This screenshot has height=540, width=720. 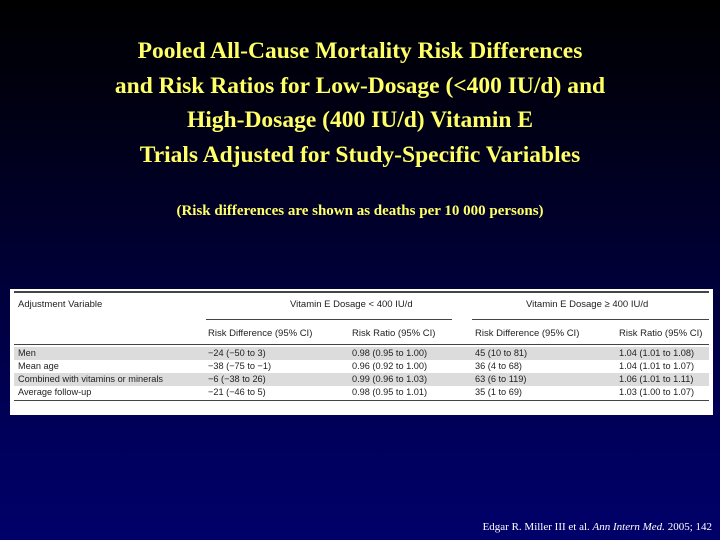 What do you see at coordinates (390, 366) in the screenshot?
I see `cell-low-risk-ratio: 0.96 (0.92 to 1.00)` at bounding box center [390, 366].